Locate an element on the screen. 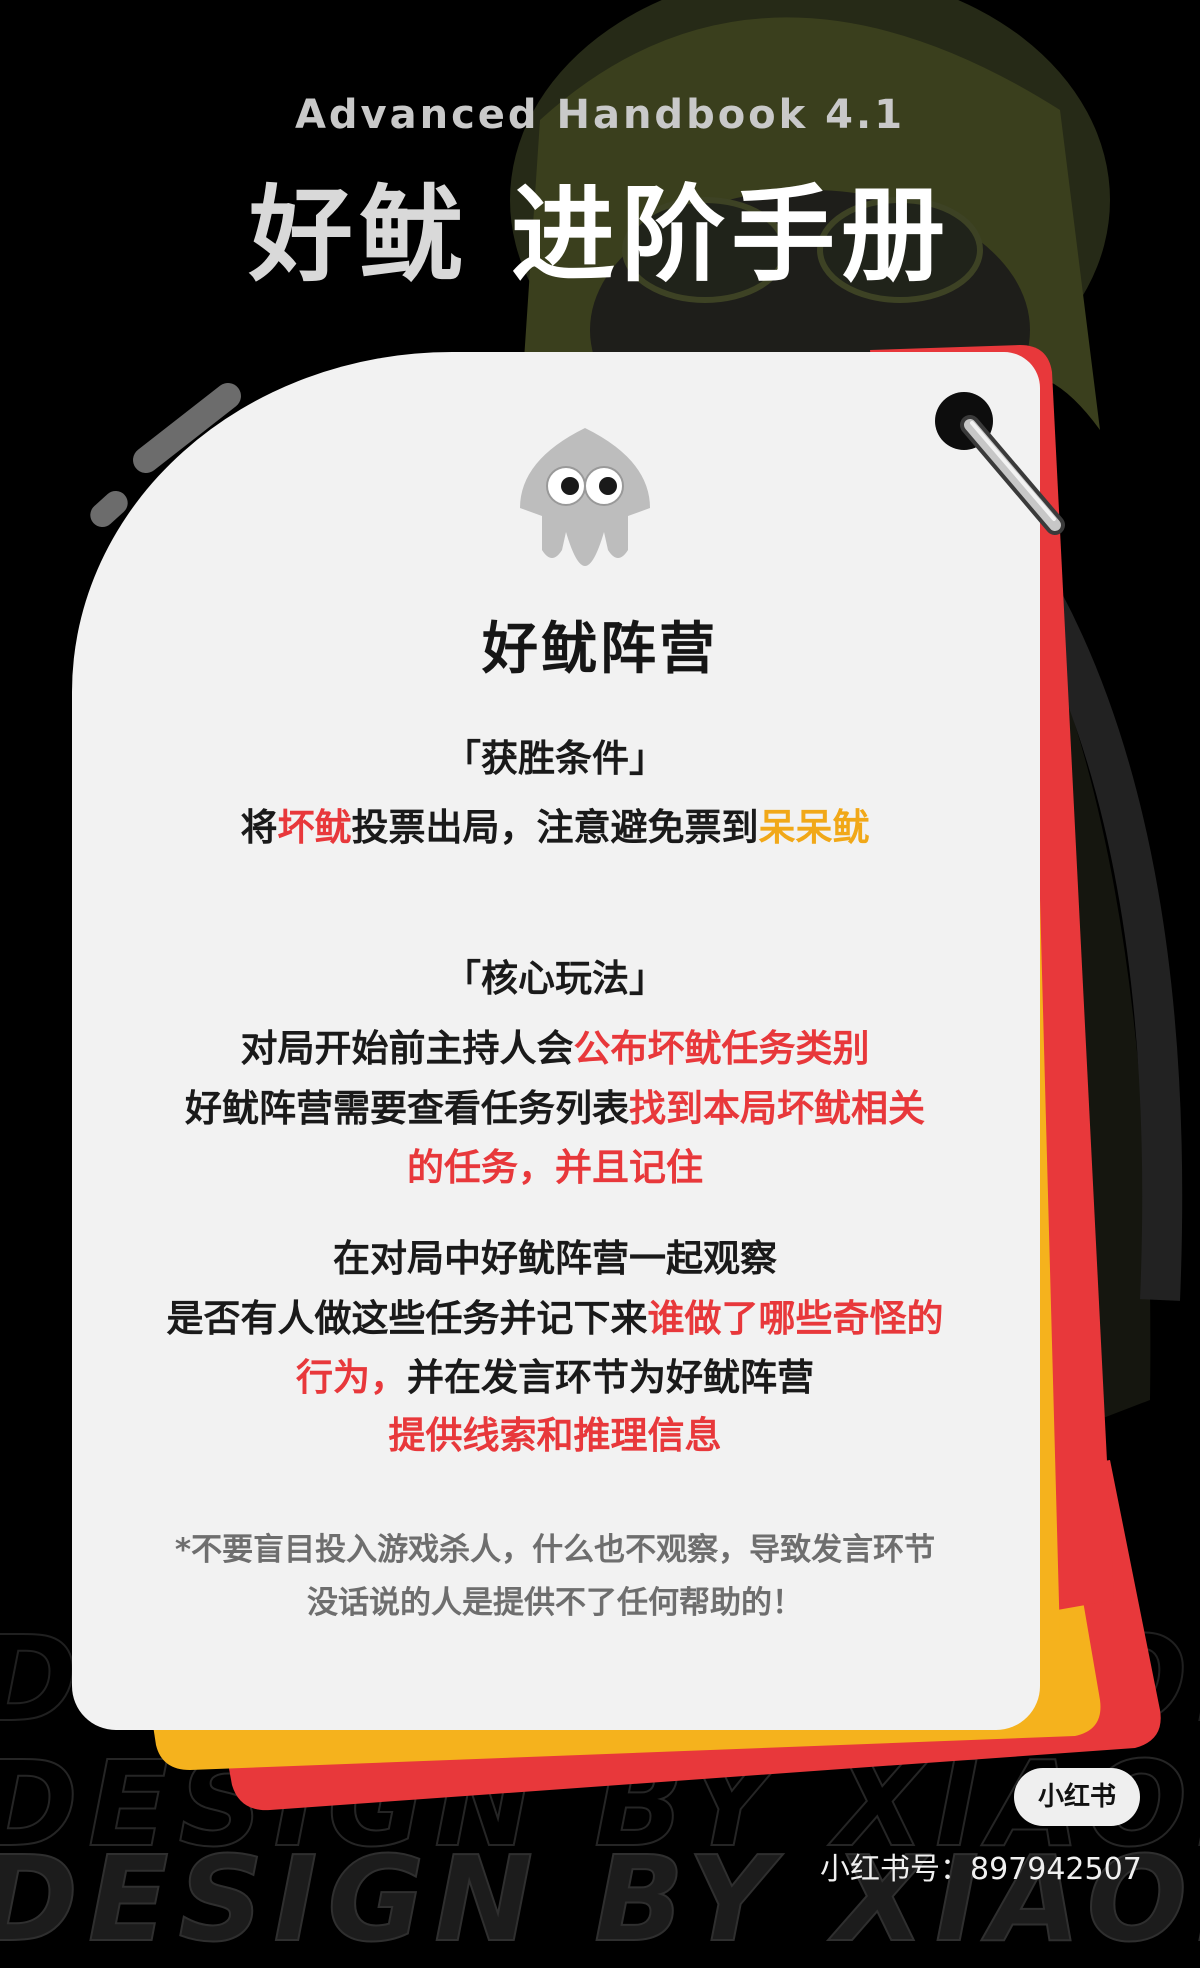 This screenshot has height=1968, width=1200. win-text-1: 将 is located at coordinates (259, 827).